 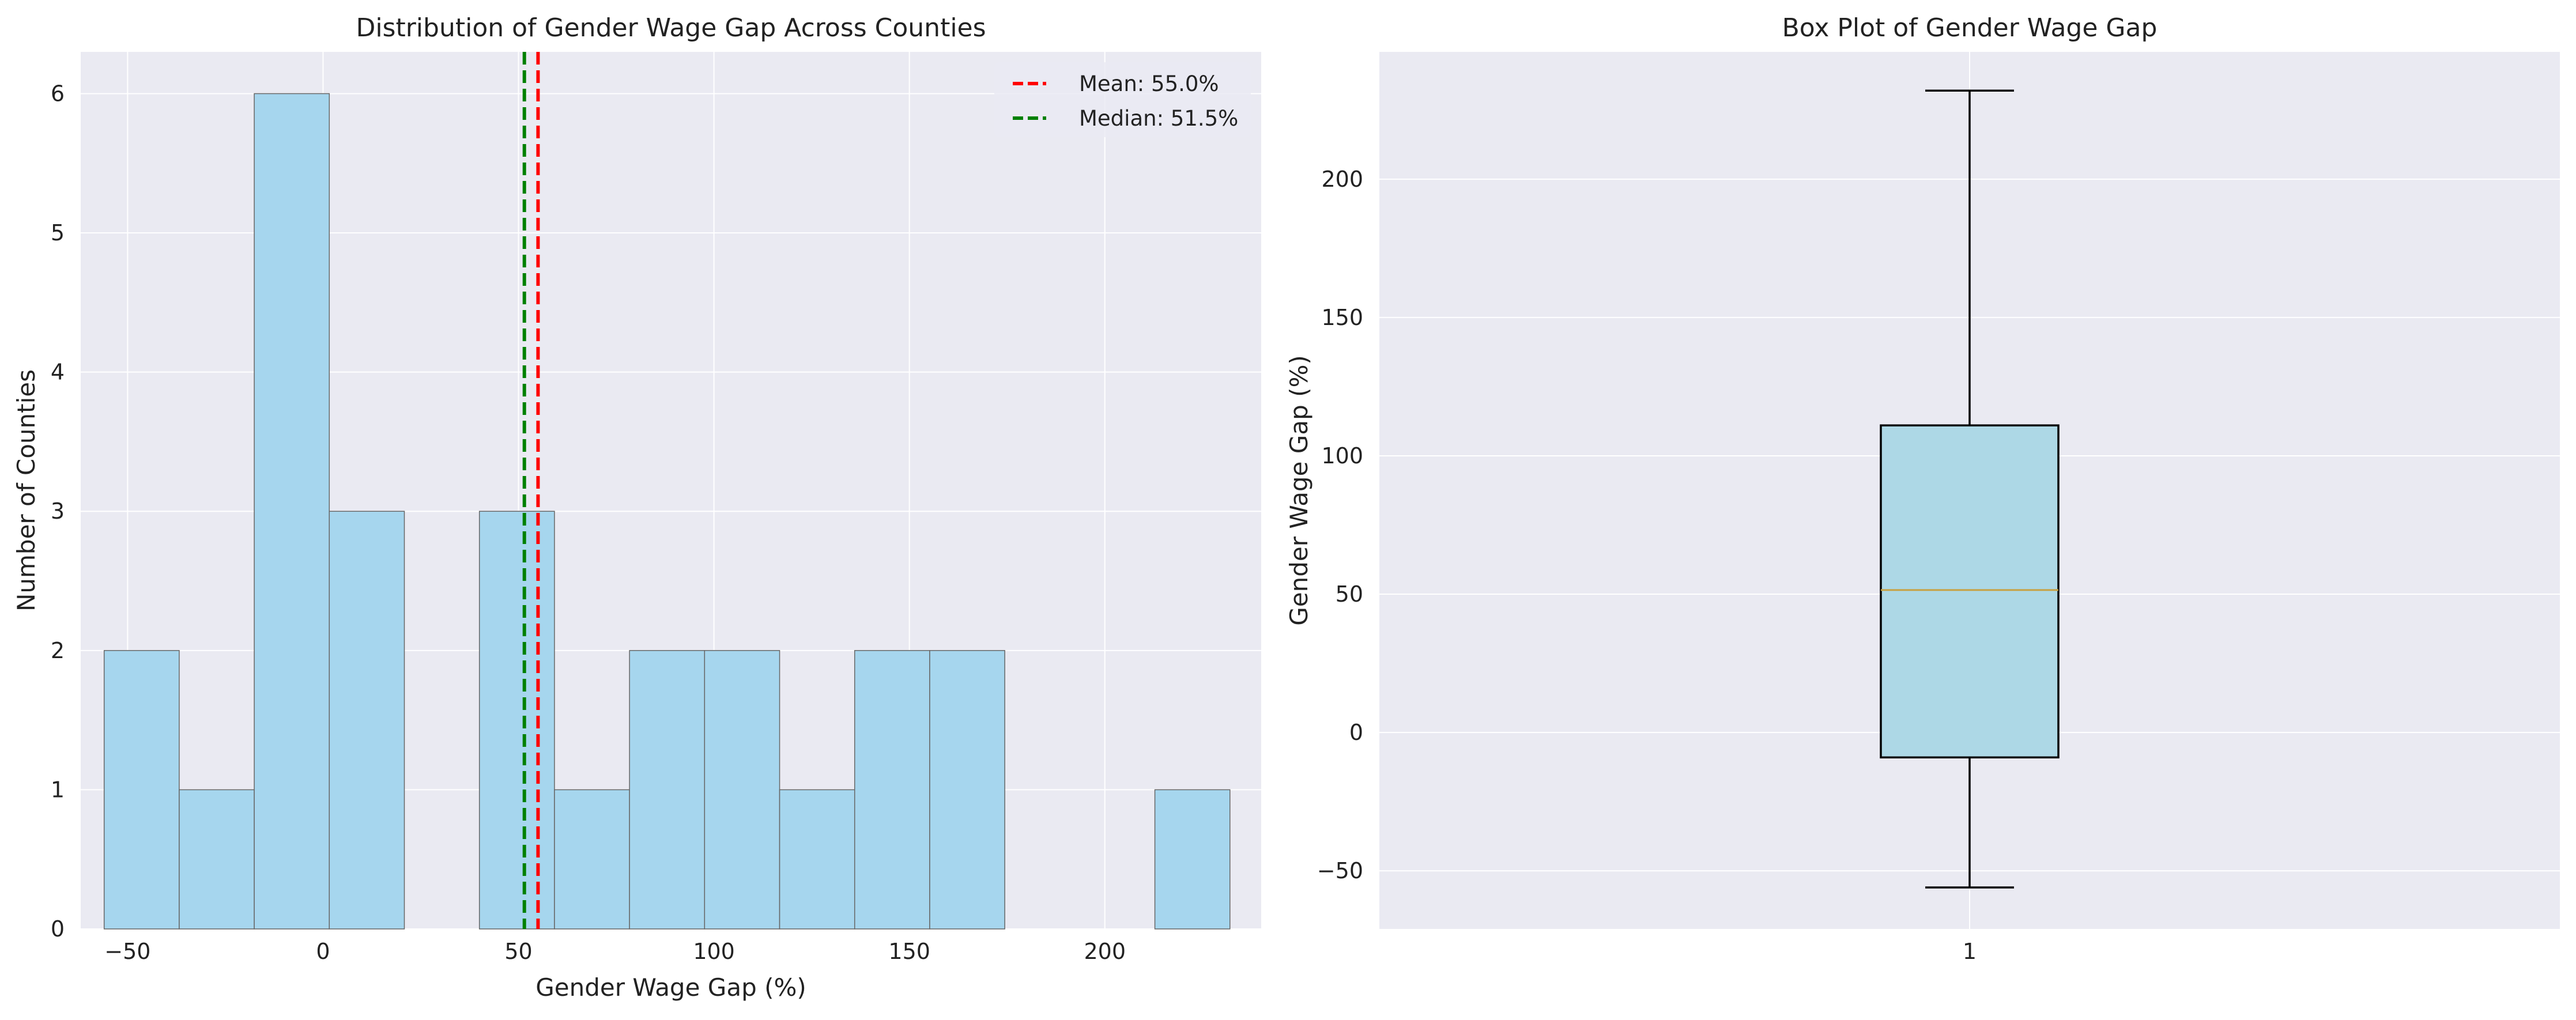 I want to click on y-tick-label: 200, so click(x=1342, y=179).